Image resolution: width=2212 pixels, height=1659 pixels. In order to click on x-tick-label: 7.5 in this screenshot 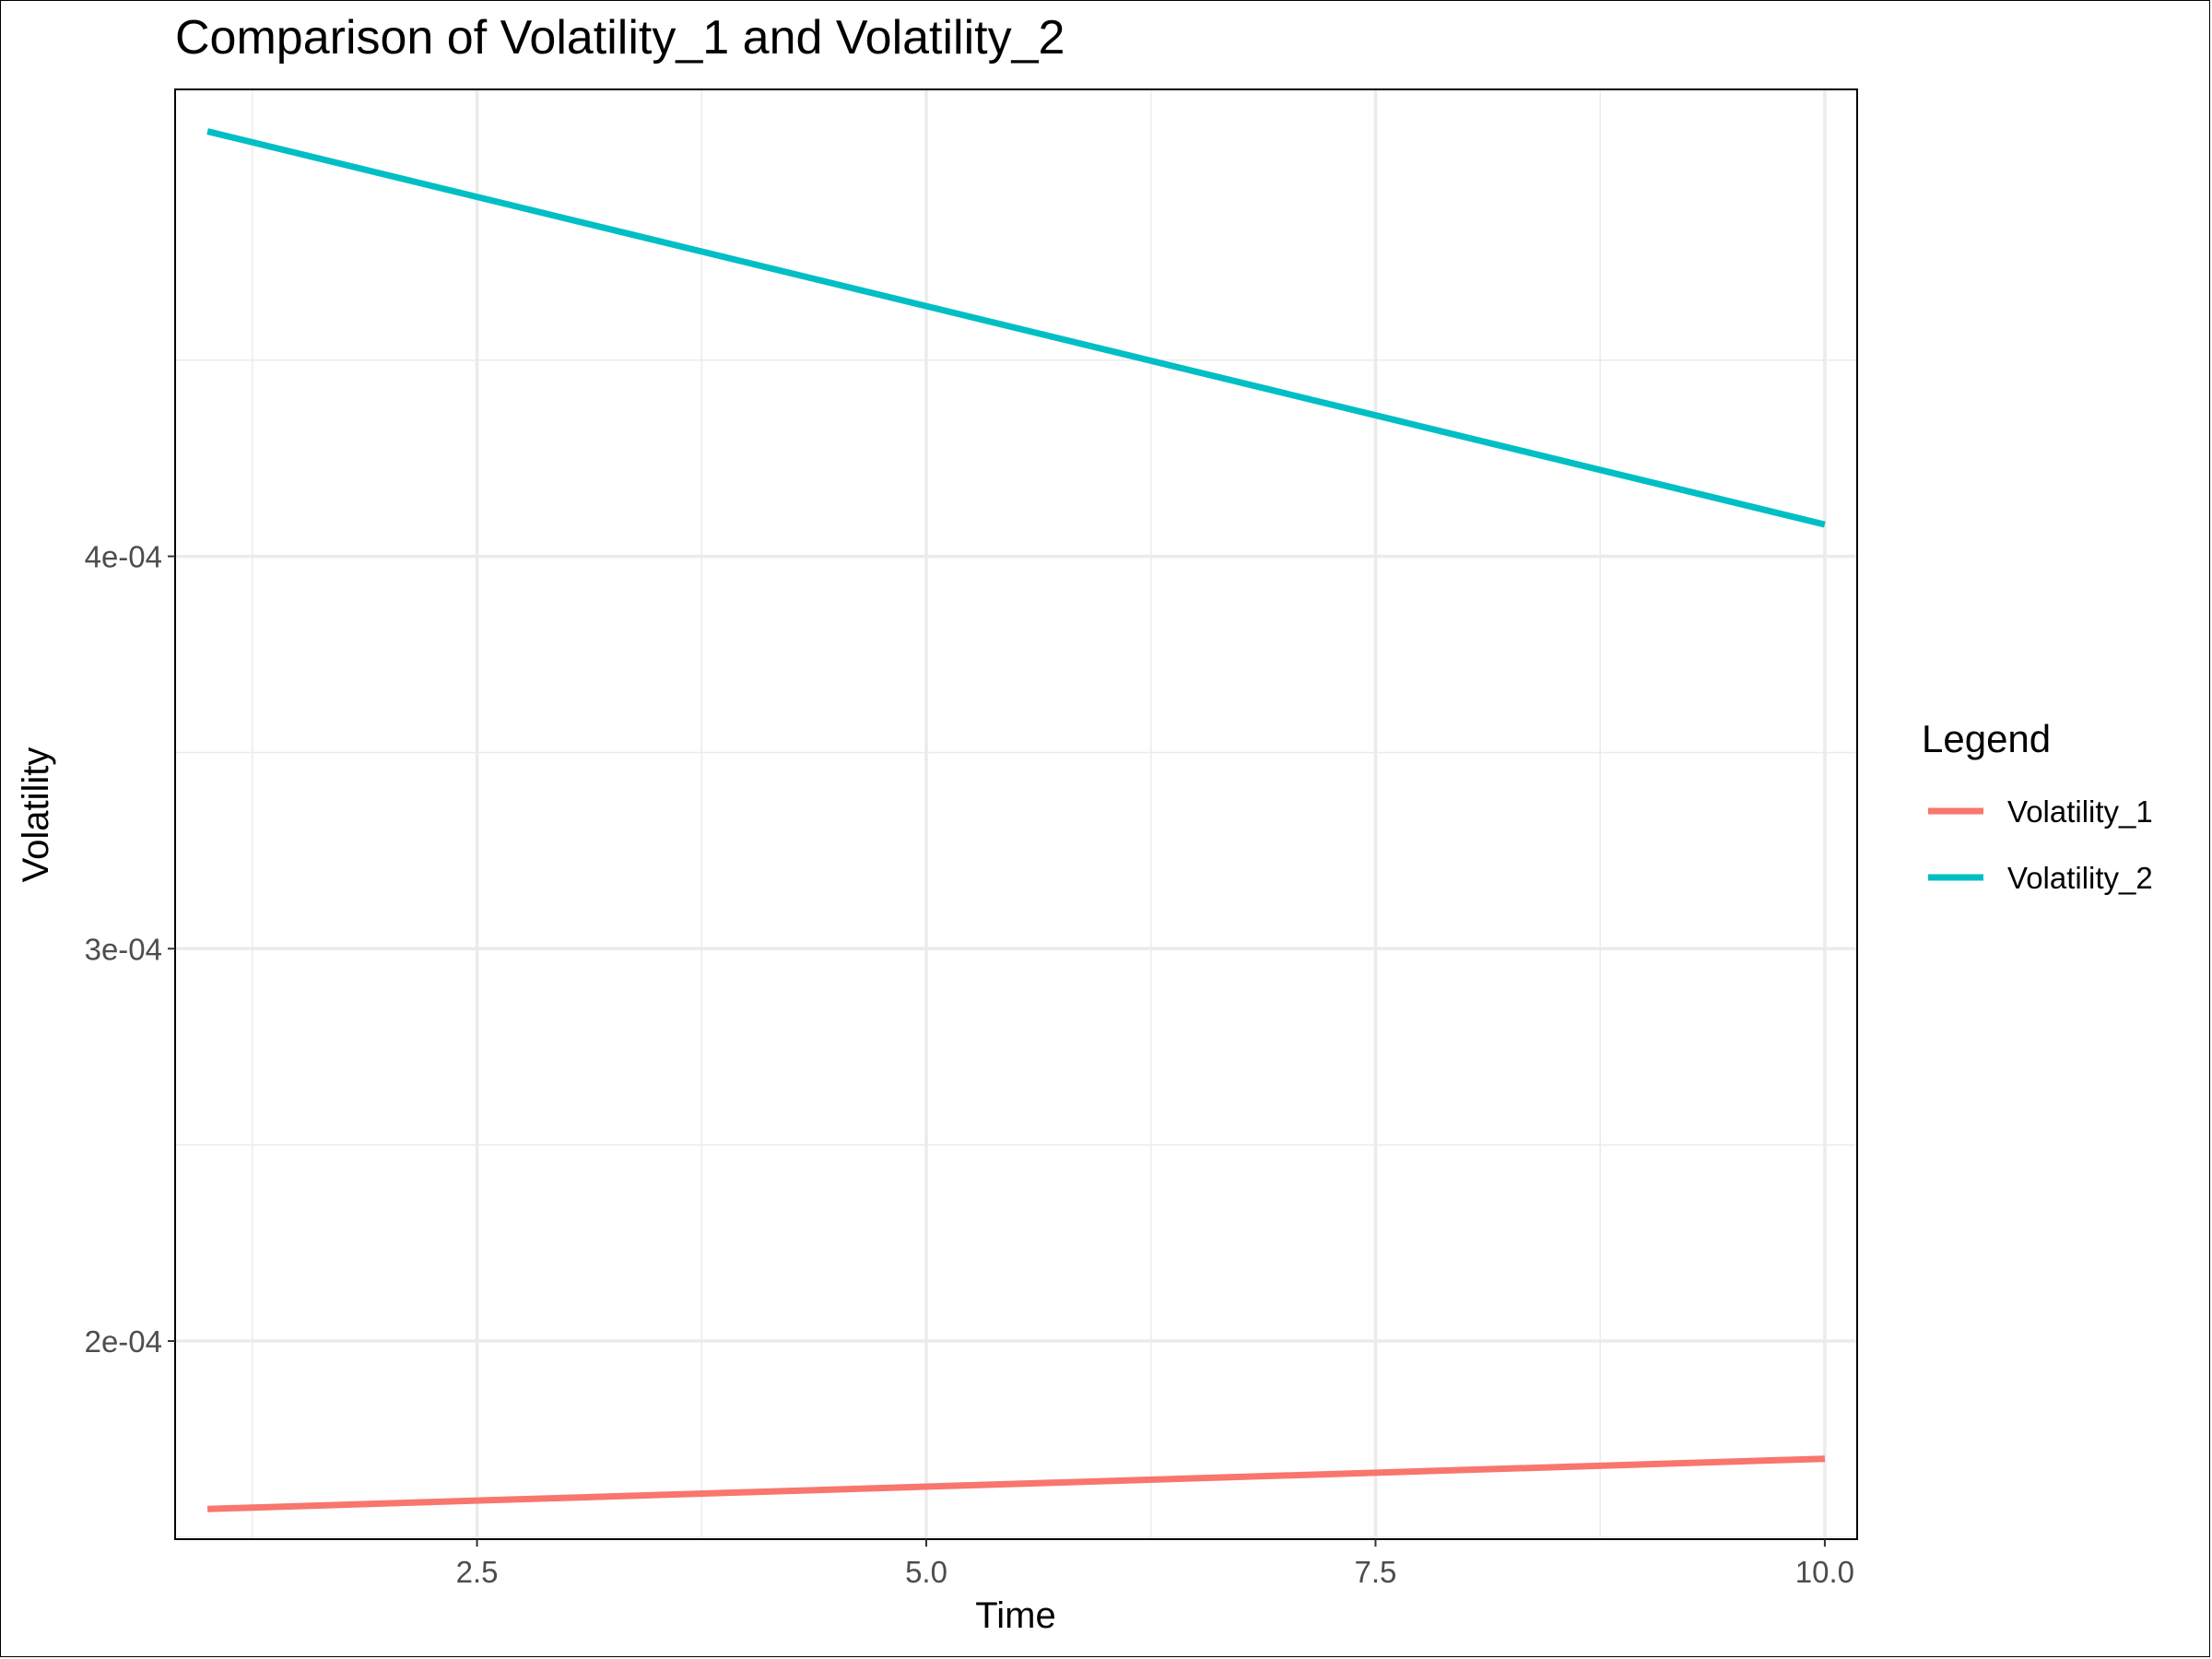, I will do `click(1376, 1572)`.